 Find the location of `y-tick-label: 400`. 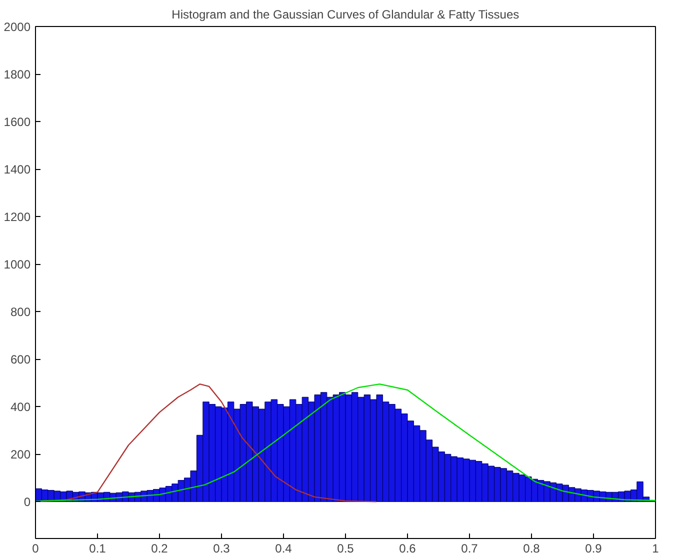

y-tick-label: 400 is located at coordinates (20, 407).